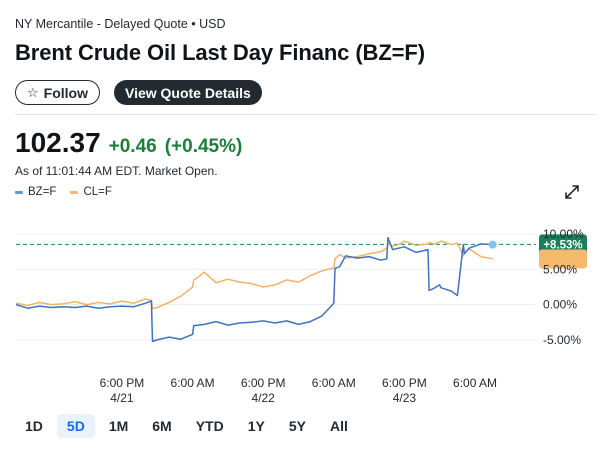 The image size is (611, 458). Describe the element at coordinates (562, 340) in the screenshot. I see `y-tick-label-3: -5.00%` at that location.